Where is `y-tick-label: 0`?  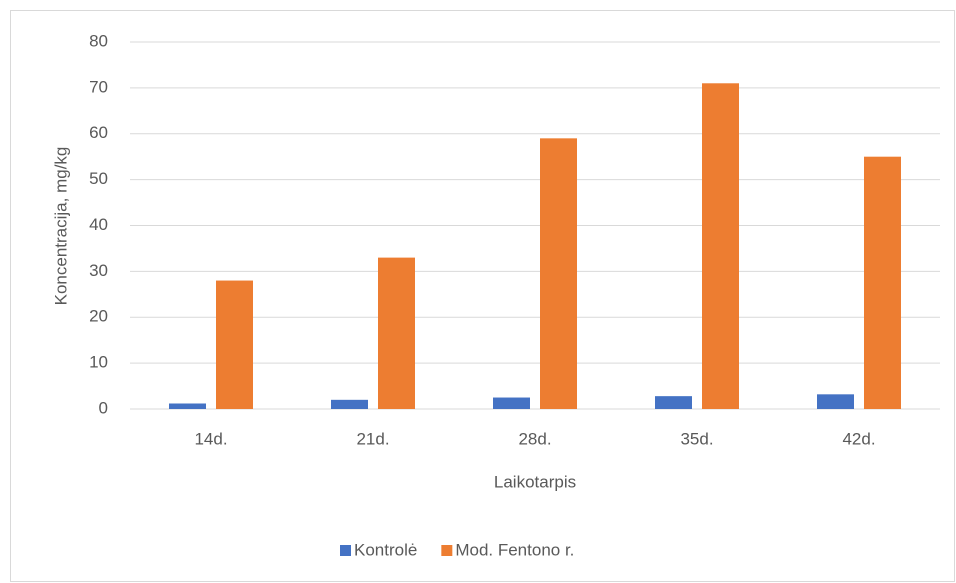
y-tick-label: 0 is located at coordinates (103, 407).